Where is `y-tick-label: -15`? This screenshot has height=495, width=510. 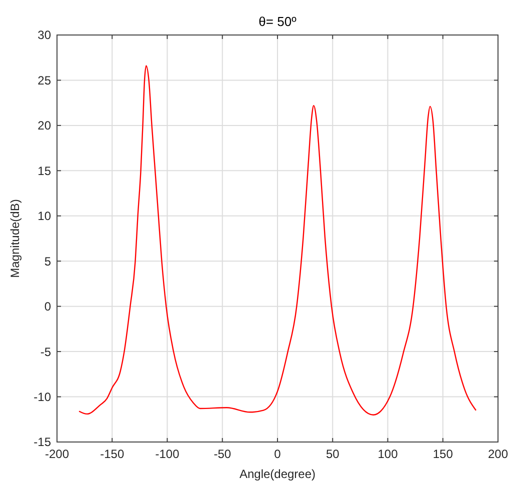 y-tick-label: -15 is located at coordinates (43, 442).